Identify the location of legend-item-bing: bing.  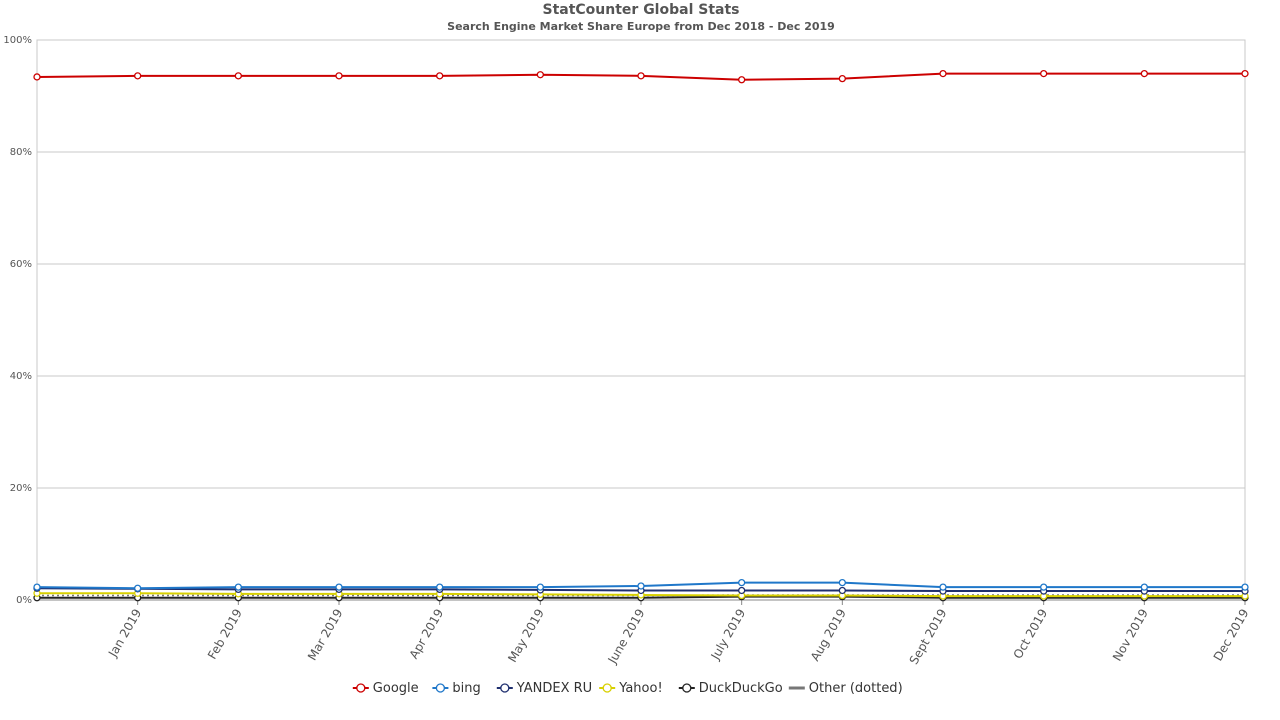
(456, 688).